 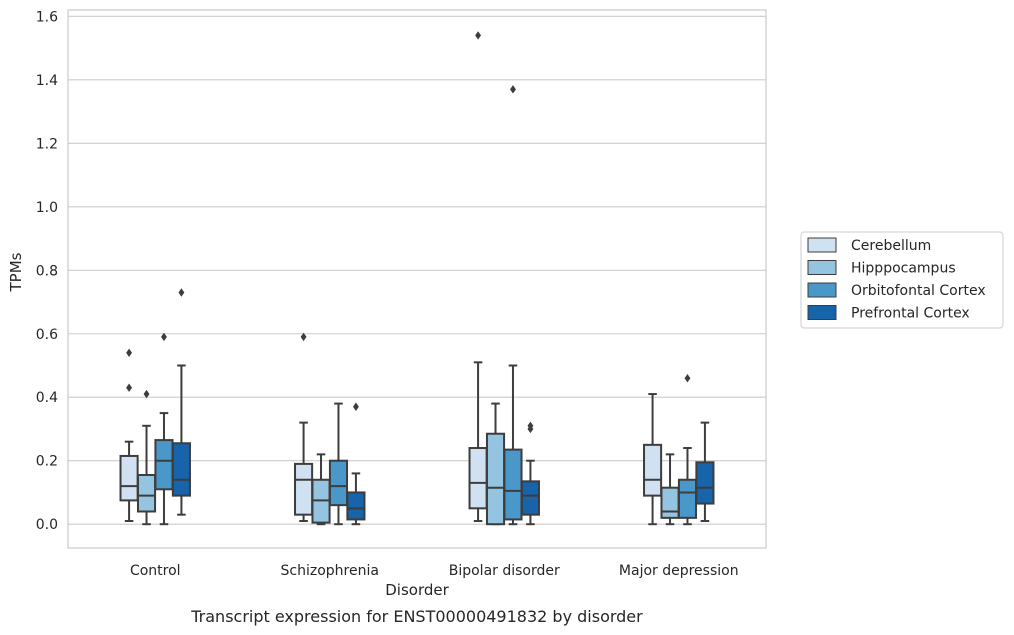 What do you see at coordinates (47, 208) in the screenshot?
I see `y-tick-label: 1.0` at bounding box center [47, 208].